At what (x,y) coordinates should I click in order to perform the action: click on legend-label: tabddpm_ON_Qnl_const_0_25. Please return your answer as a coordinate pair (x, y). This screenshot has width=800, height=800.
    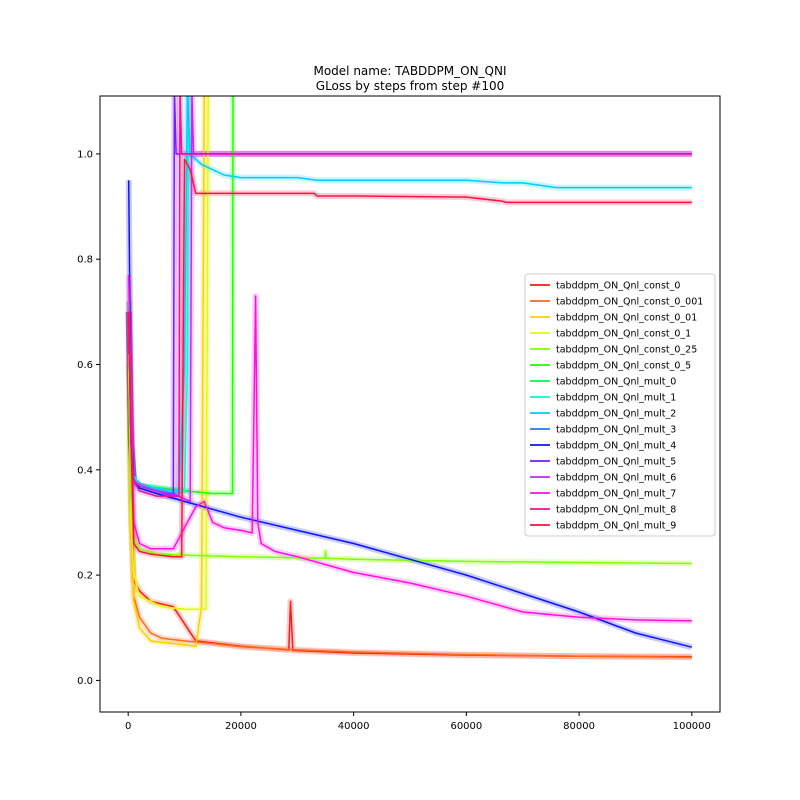
    Looking at the image, I should click on (626, 350).